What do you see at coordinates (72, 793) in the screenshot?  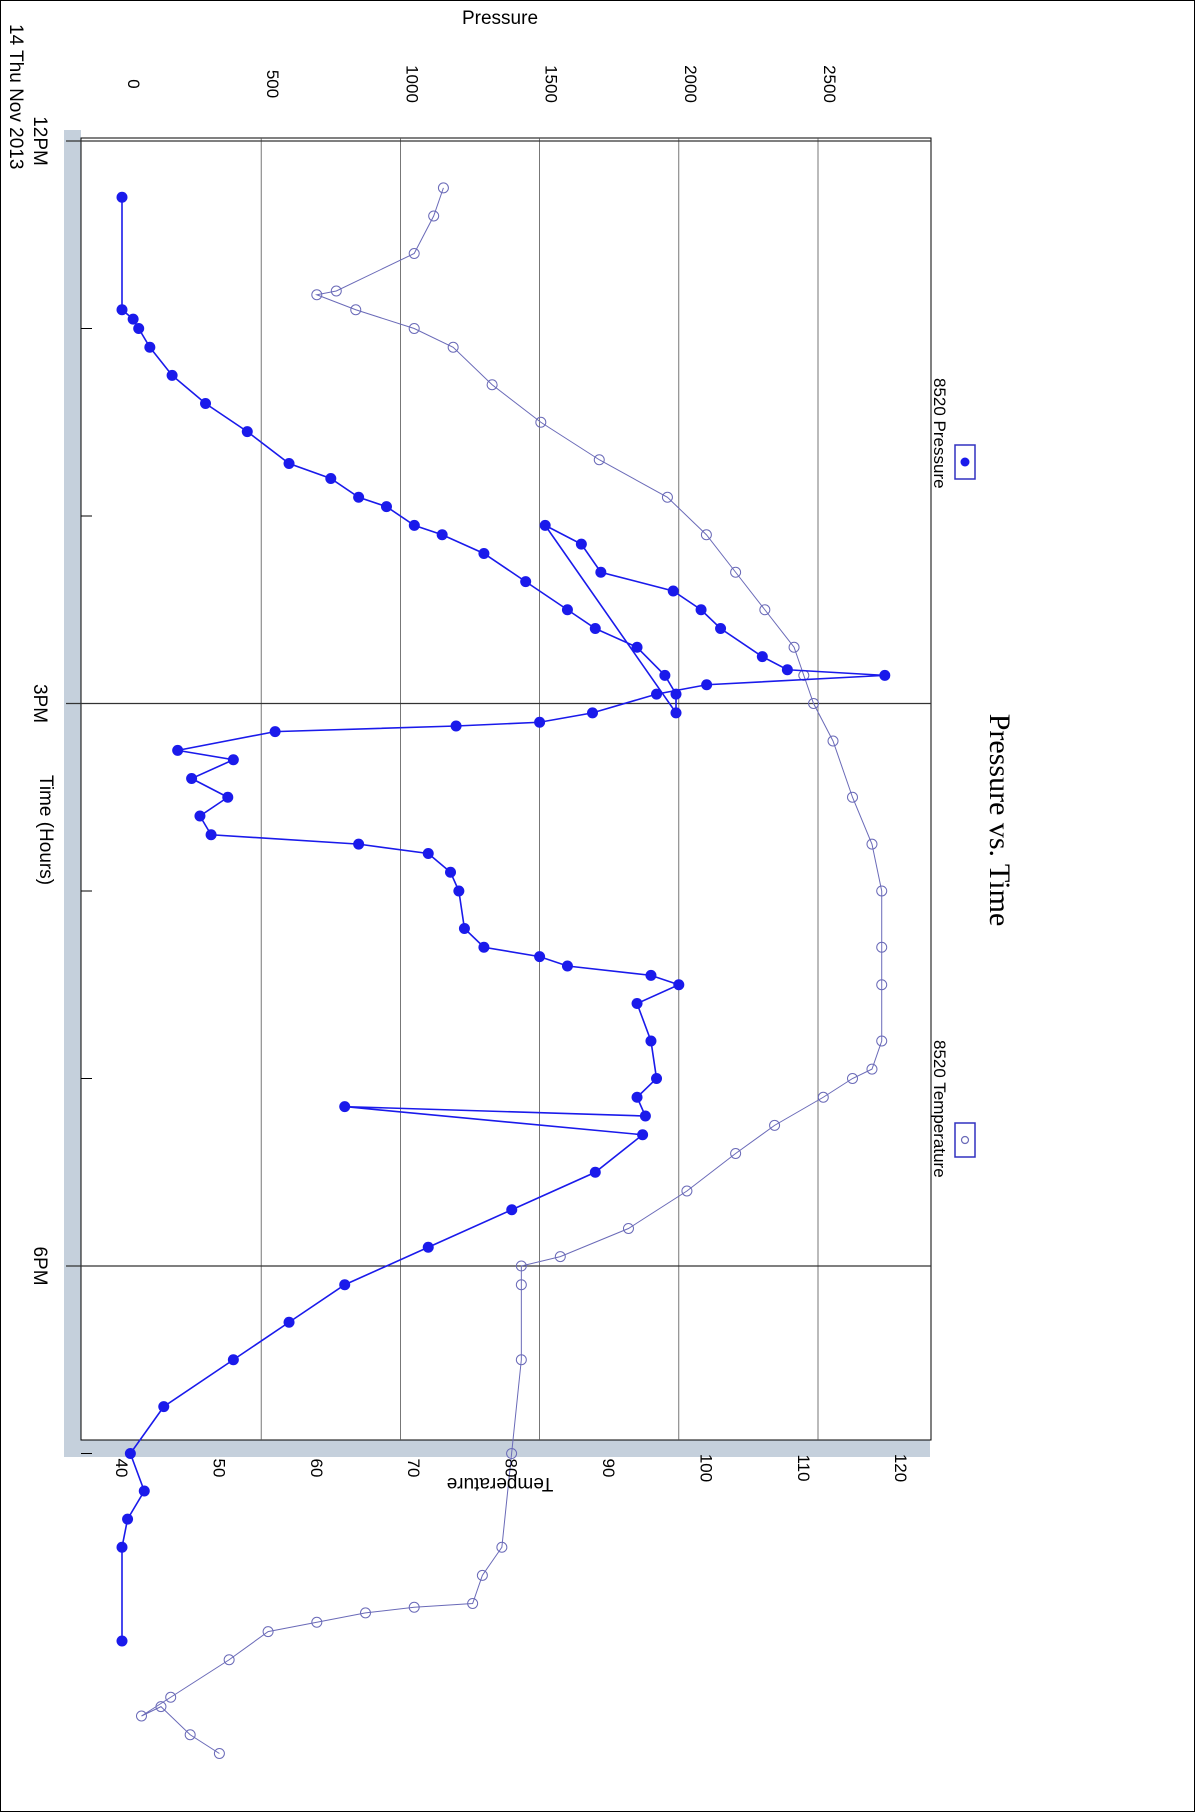 I see `time-axis-band` at bounding box center [72, 793].